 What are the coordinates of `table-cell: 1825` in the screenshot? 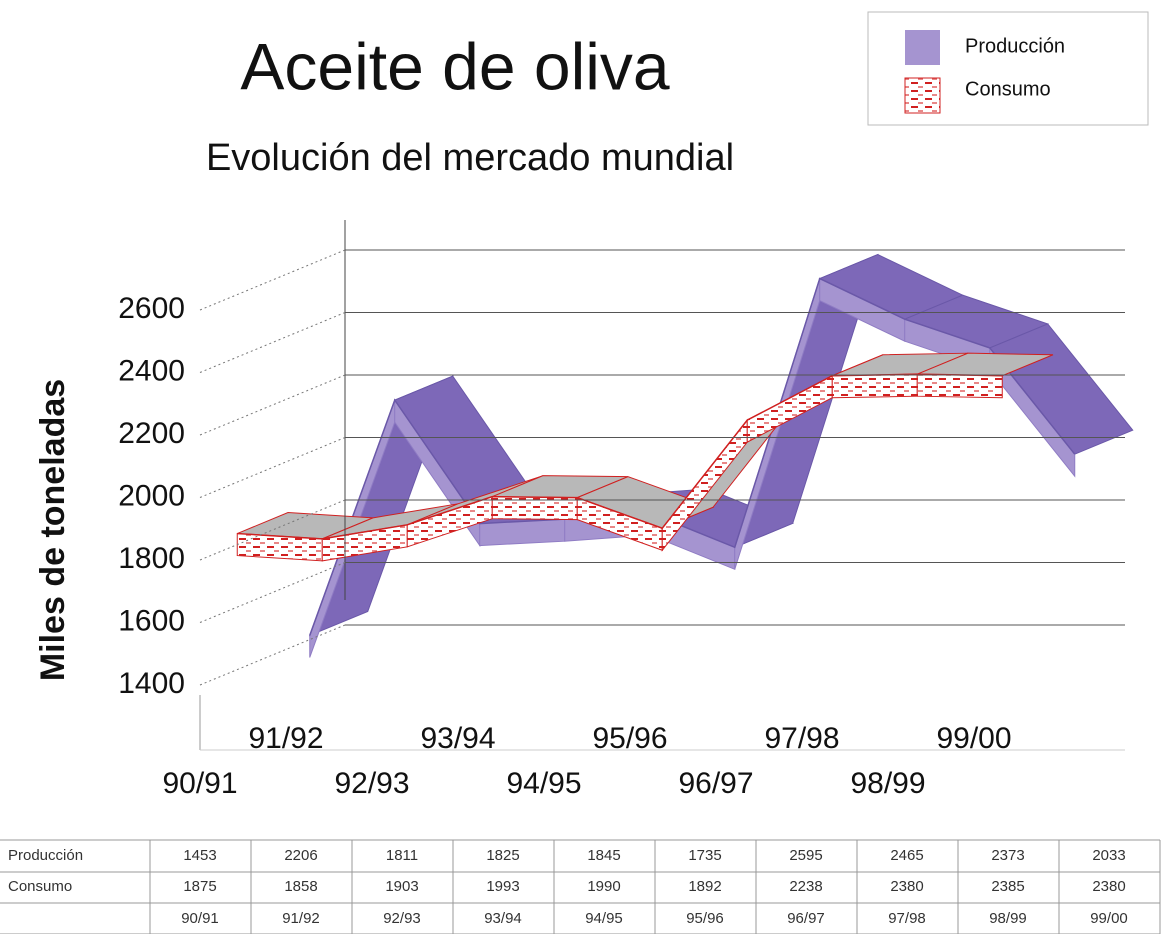 It's located at (502, 855).